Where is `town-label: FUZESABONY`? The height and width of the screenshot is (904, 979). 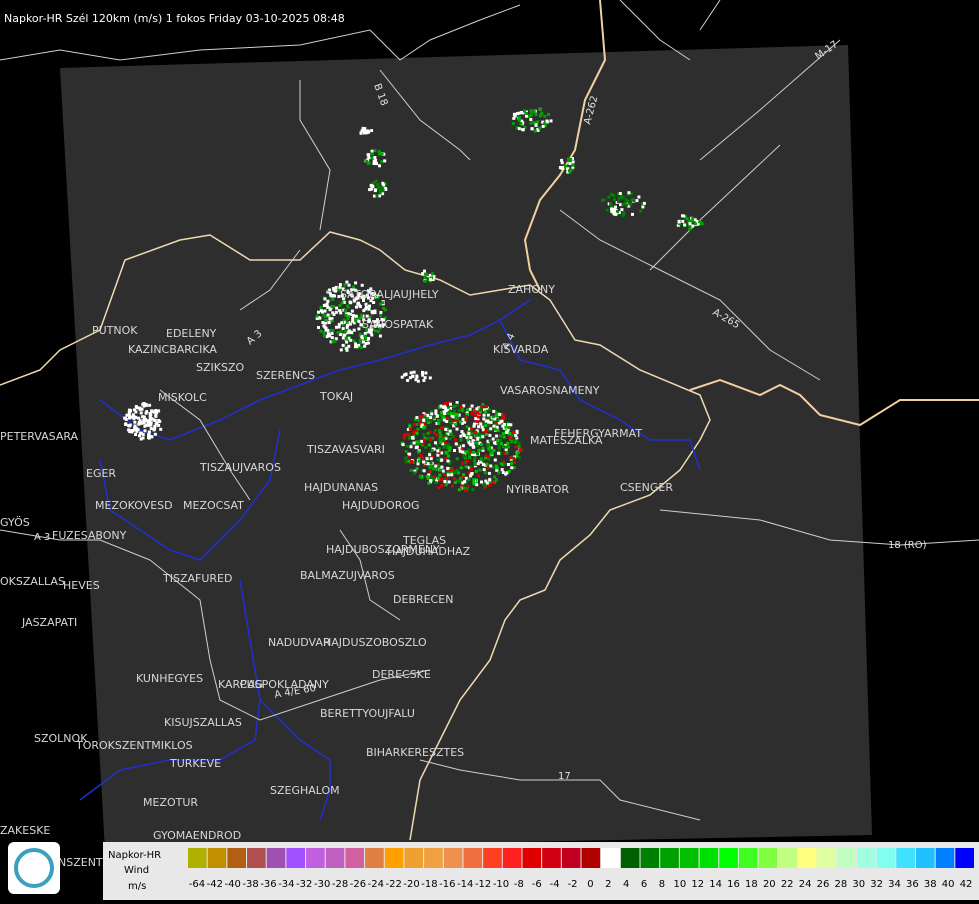
town-label: FUZESABONY is located at coordinates (89, 535).